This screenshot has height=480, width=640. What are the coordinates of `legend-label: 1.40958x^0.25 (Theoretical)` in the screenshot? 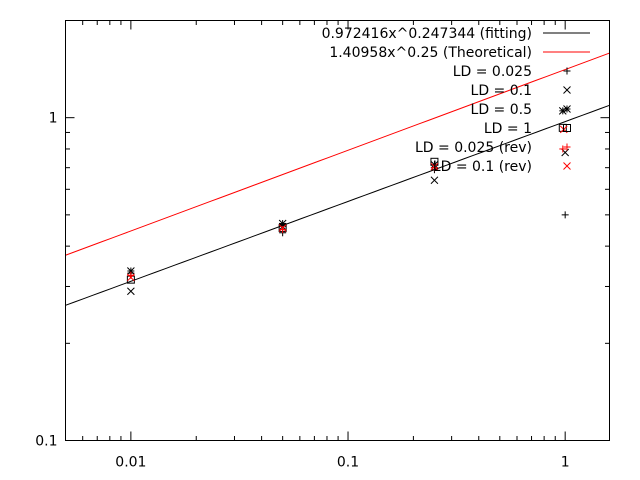 It's located at (430, 53).